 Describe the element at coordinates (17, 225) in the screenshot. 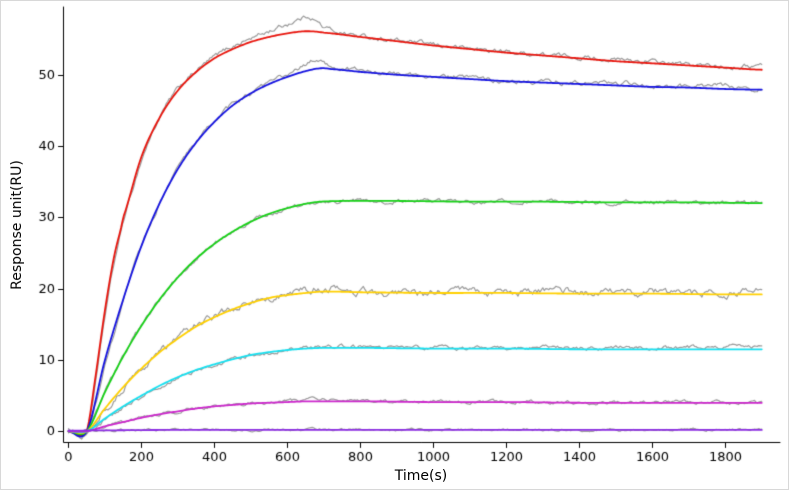

I see `y-axis-label: Response unit(RU)` at that location.